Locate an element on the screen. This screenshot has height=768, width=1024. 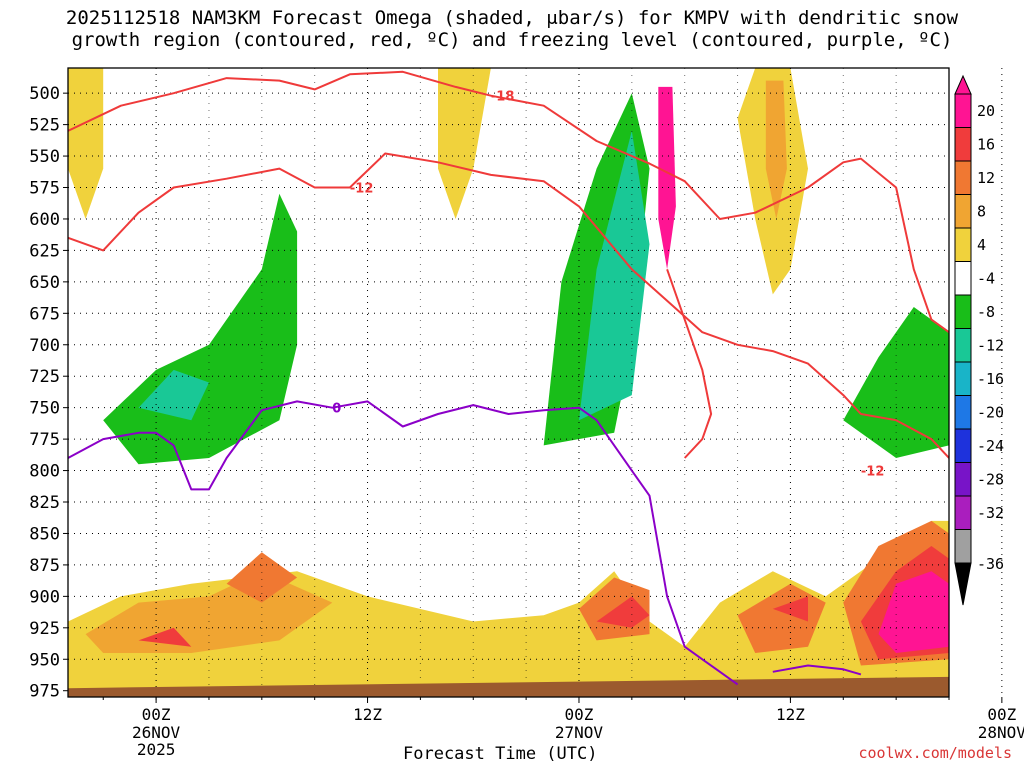
x-axis-title: Forecast Time (UTC) is located at coordinates (500, 754).